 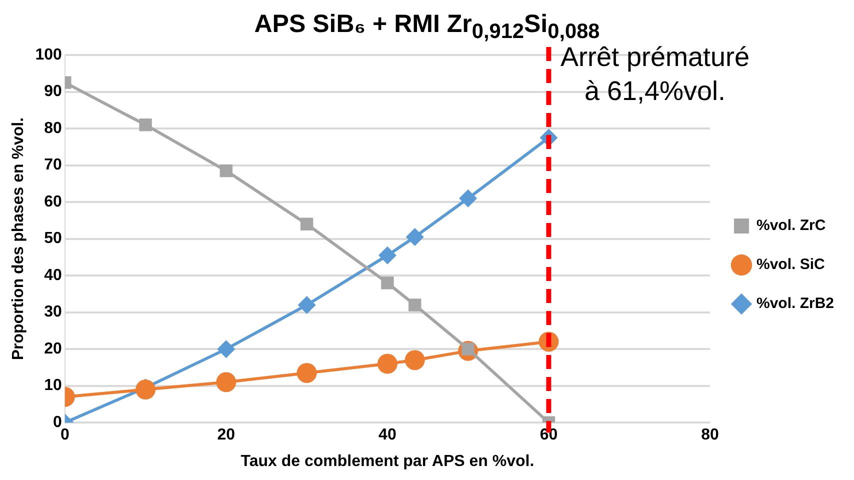 I want to click on x-tick-label: 20, so click(x=226, y=435).